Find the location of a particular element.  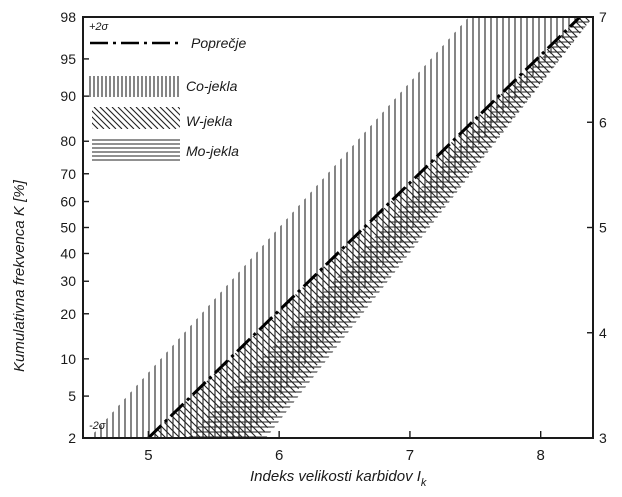

y-right-tick-label: 4 is located at coordinates (603, 333).